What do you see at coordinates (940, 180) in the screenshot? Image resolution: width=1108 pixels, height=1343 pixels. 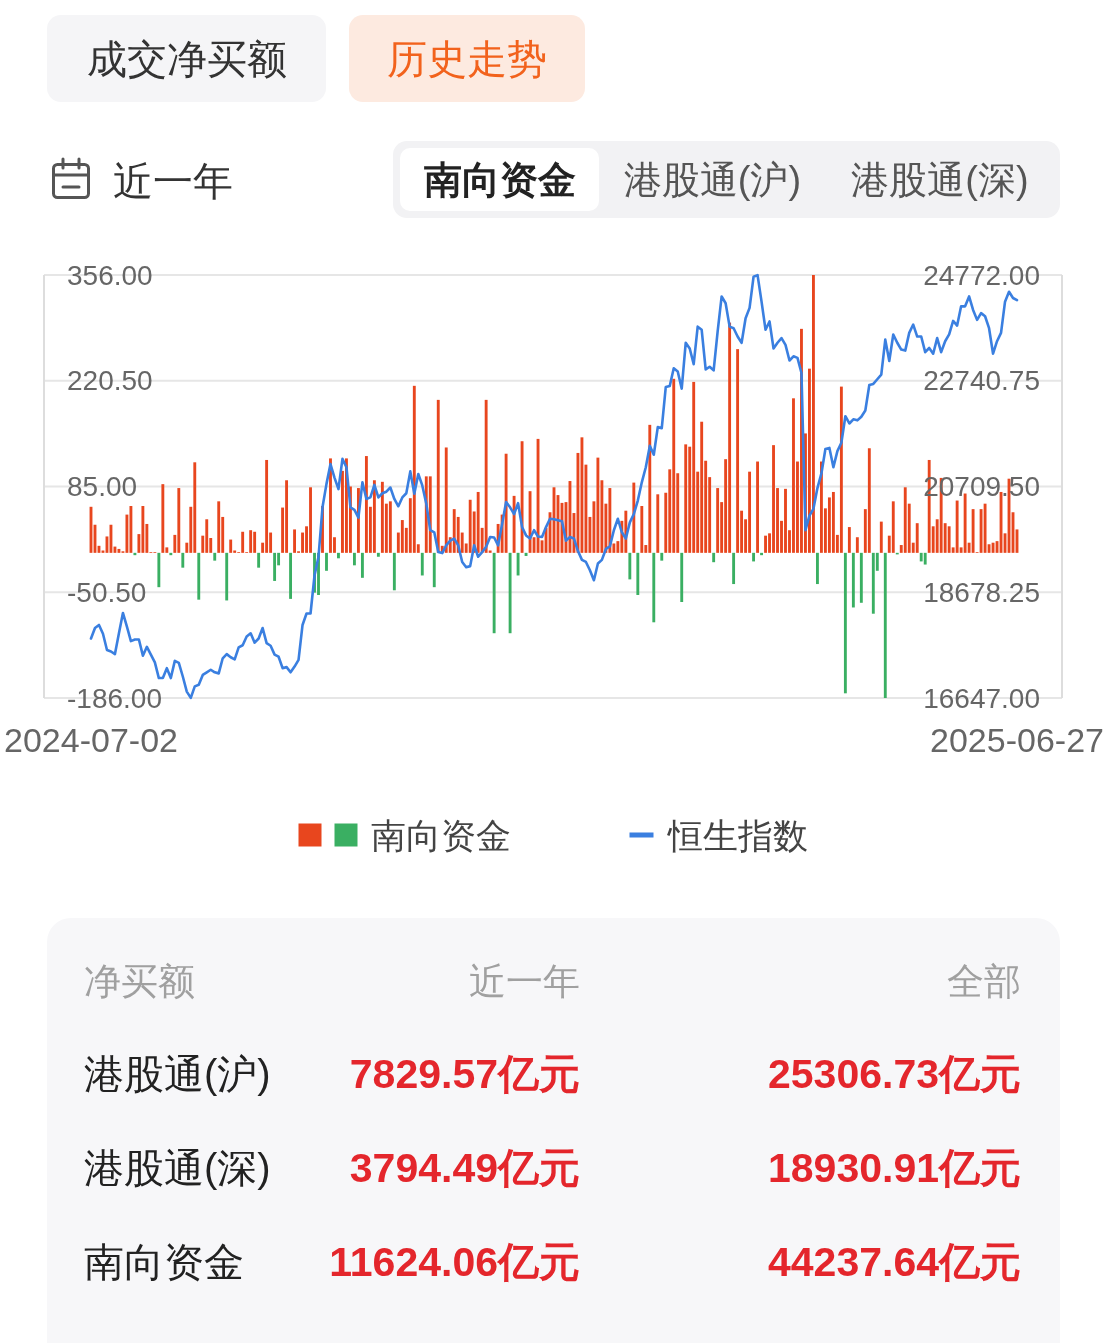 I see `segment-label: 港股通(深)` at bounding box center [940, 180].